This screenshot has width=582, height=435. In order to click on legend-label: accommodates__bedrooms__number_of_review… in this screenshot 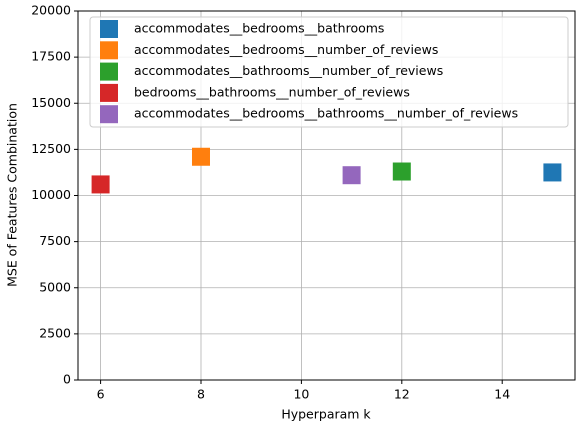, I will do `click(286, 49)`.